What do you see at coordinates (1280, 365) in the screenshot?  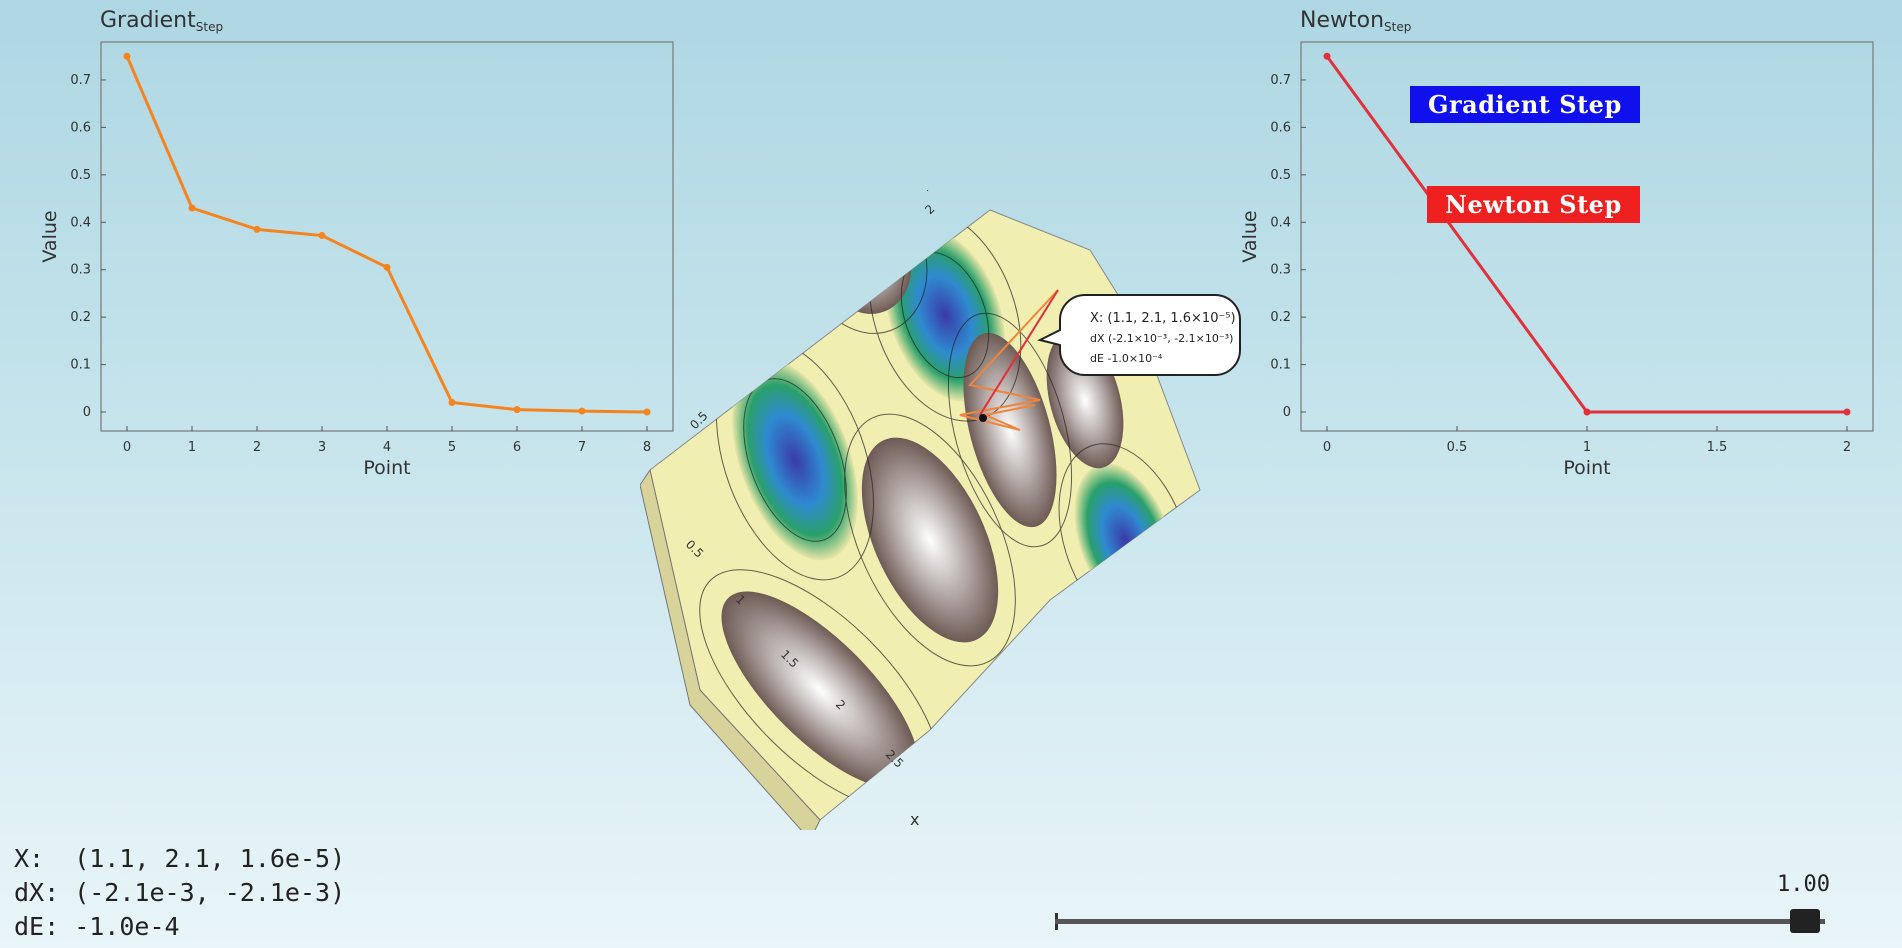 I see `newton-y-tick-label: 0.1` at bounding box center [1280, 365].